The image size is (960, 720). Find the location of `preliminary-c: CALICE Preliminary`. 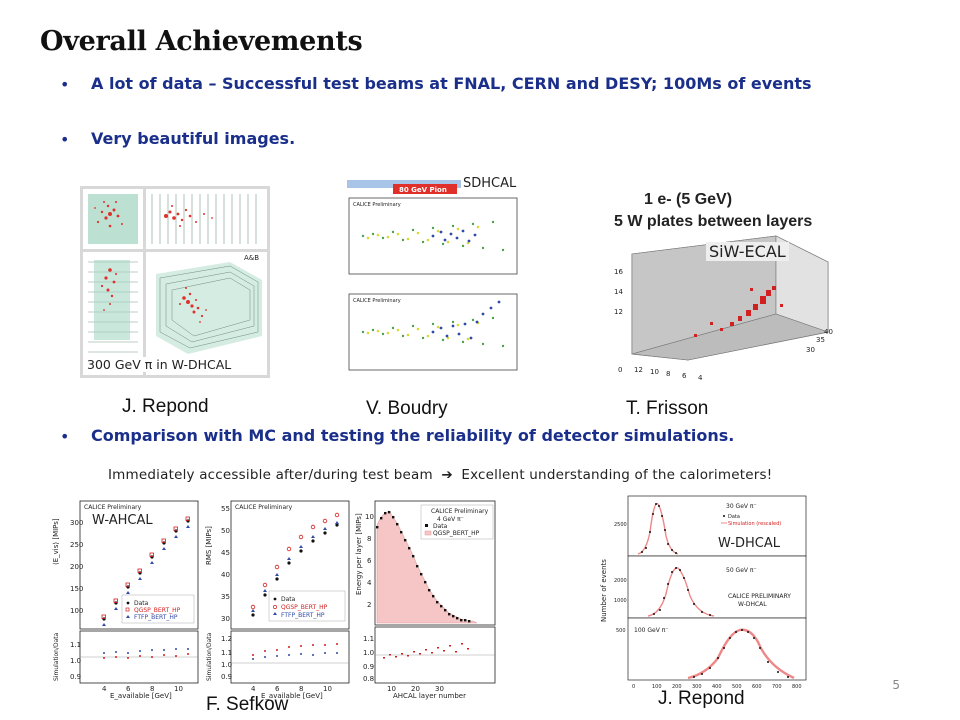

preliminary-c: CALICE Preliminary is located at coordinates (460, 511).